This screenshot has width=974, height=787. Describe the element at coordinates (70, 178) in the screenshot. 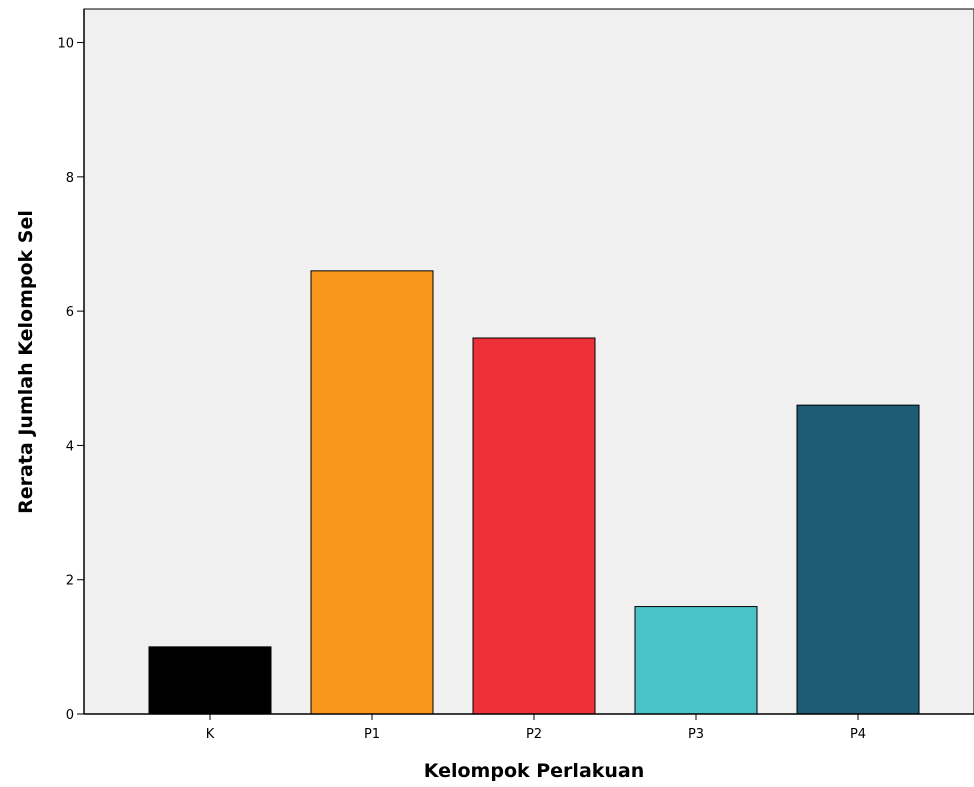

I see `y-tick-label: 8` at that location.